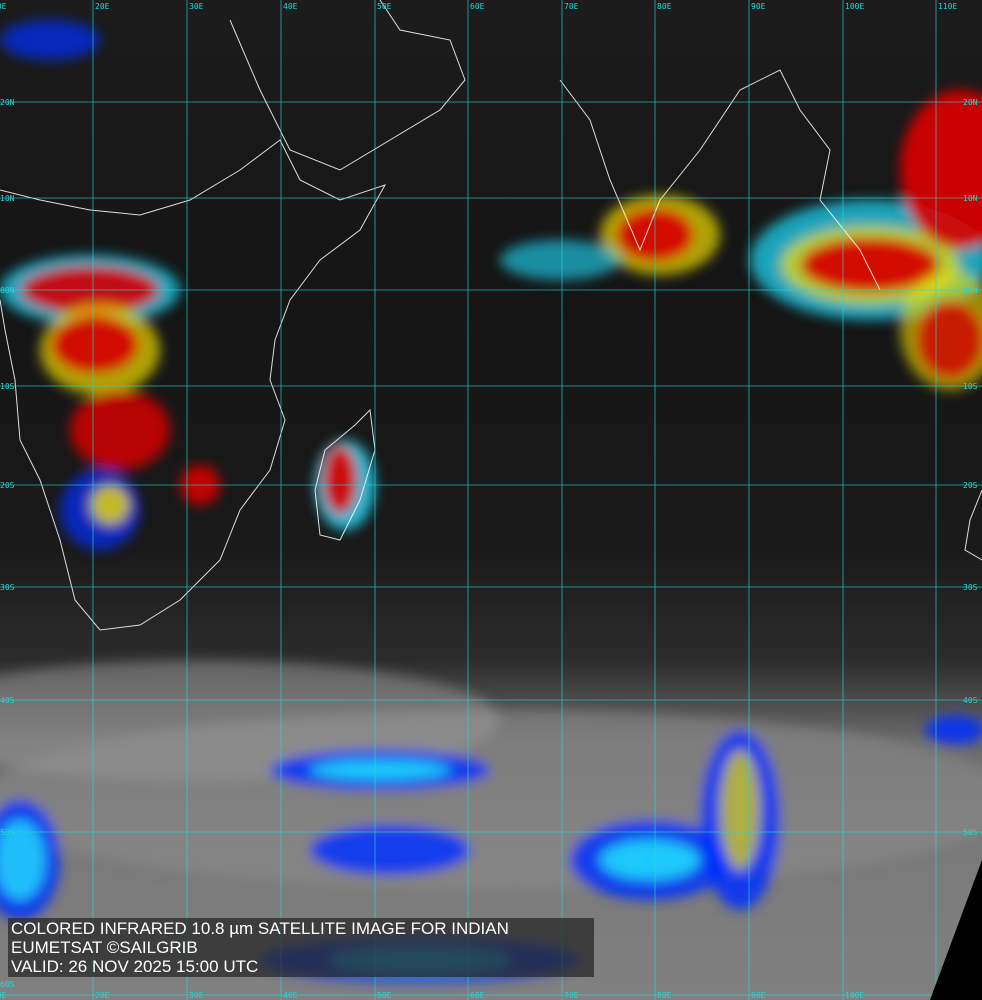 The width and height of the screenshot is (982, 1000). What do you see at coordinates (347, 85) in the screenshot?
I see `arabia-coastline` at bounding box center [347, 85].